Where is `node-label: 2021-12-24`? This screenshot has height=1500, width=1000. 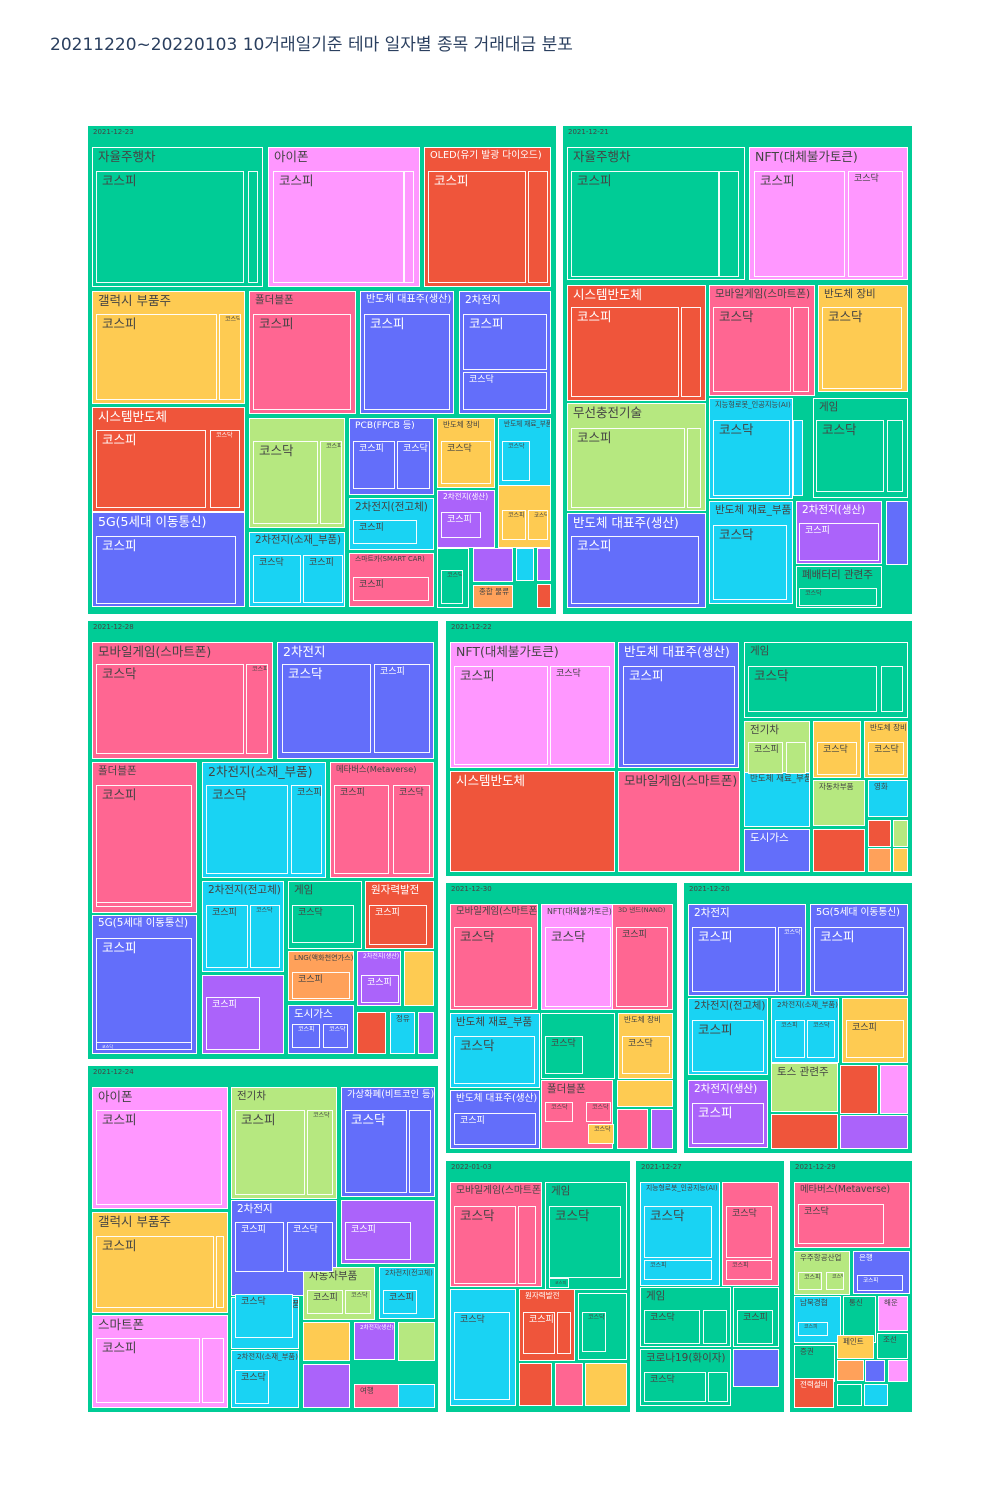
node-label: 2021-12-24 is located at coordinates (113, 1072).